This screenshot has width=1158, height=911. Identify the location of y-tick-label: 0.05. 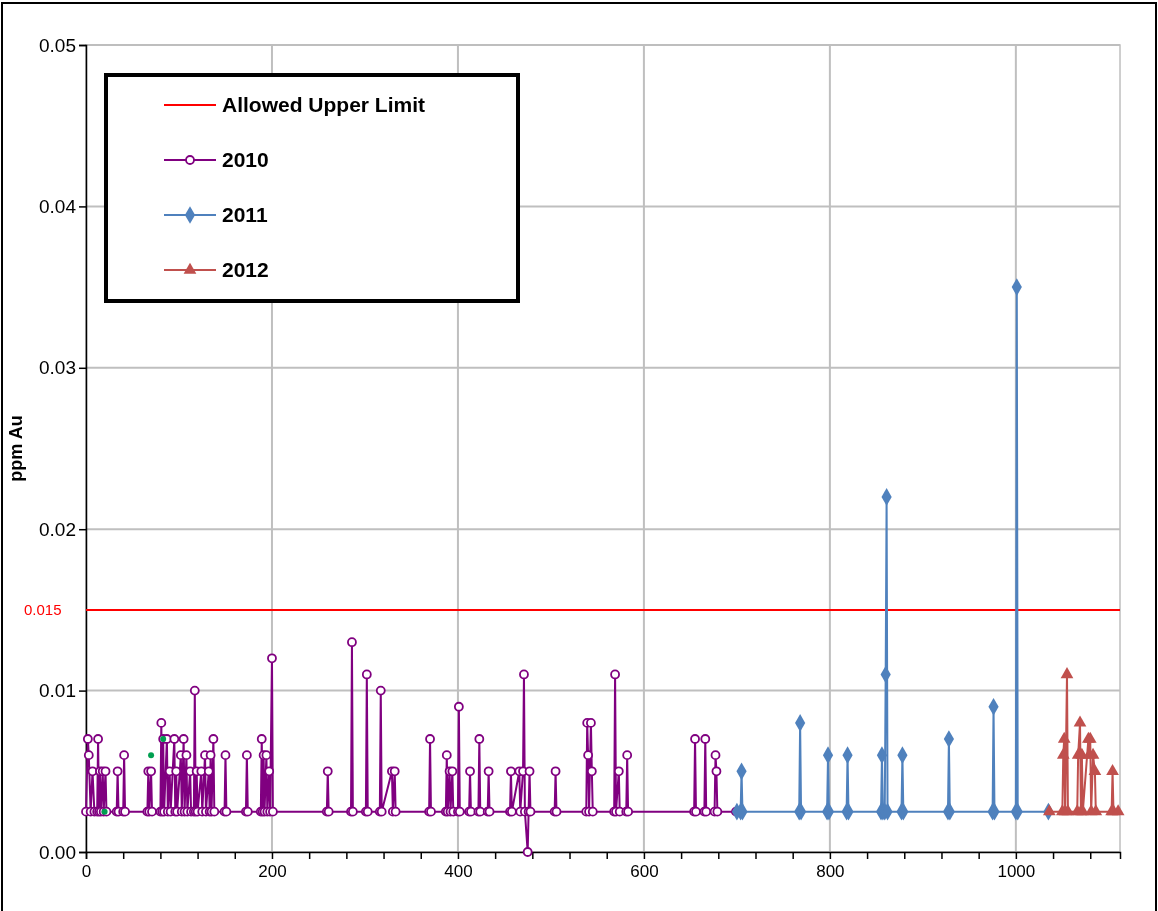
(57, 45).